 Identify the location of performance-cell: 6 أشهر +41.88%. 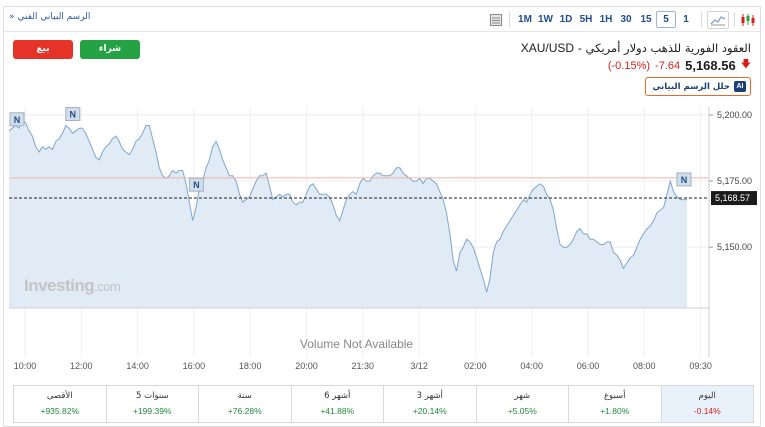
(338, 404).